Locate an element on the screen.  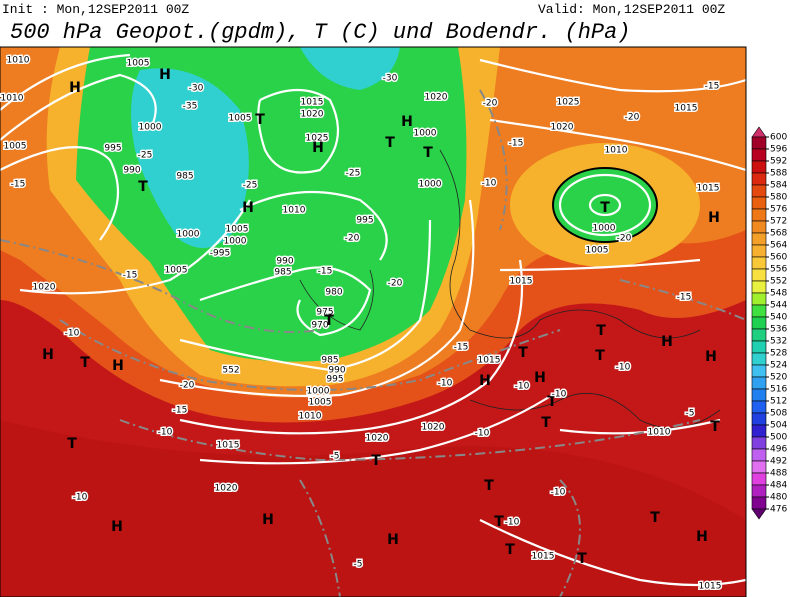
contour-label: 552 is located at coordinates (230, 371).